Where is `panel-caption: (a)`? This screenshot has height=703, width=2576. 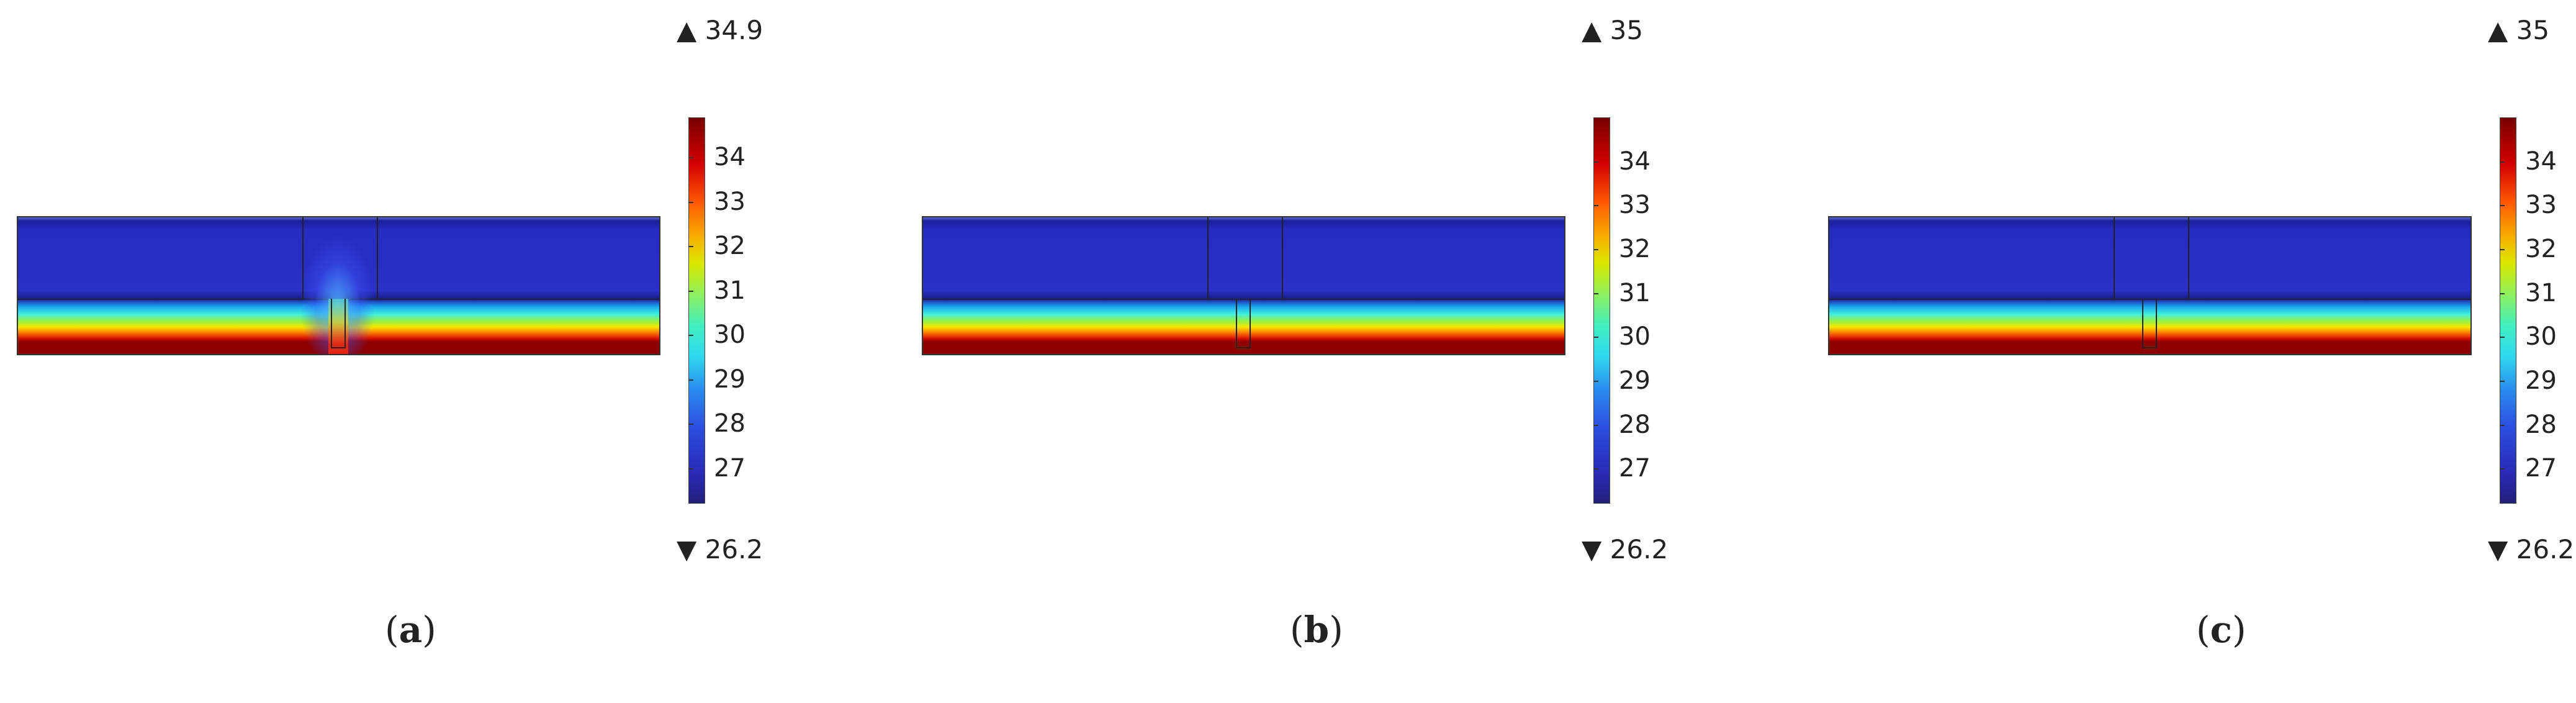
panel-caption: (a) is located at coordinates (410, 630).